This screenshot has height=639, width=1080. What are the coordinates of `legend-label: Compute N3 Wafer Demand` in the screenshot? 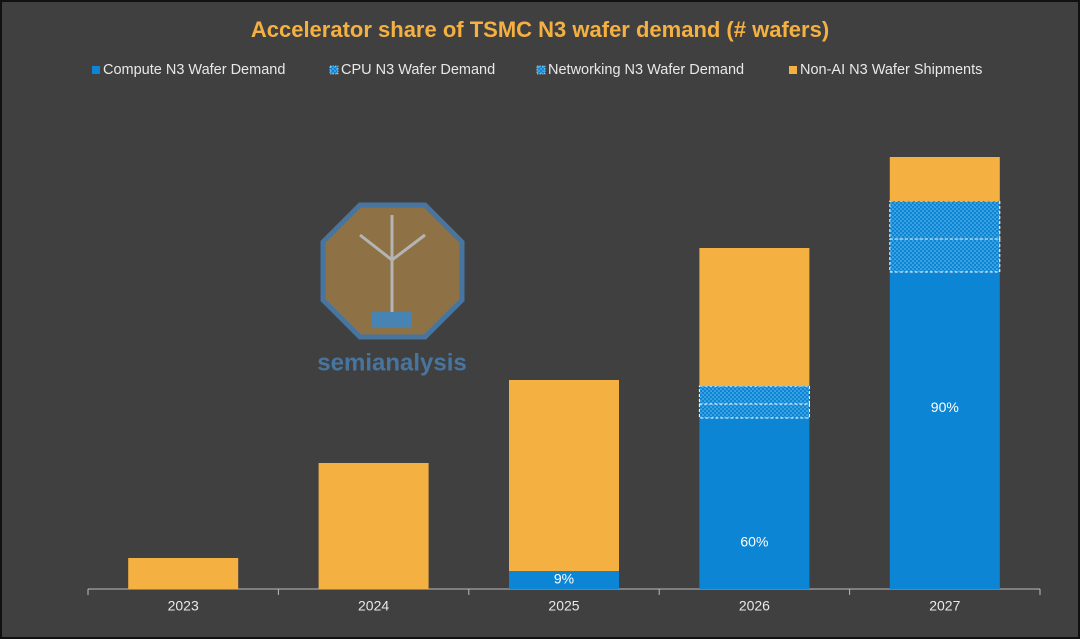 It's located at (194, 70).